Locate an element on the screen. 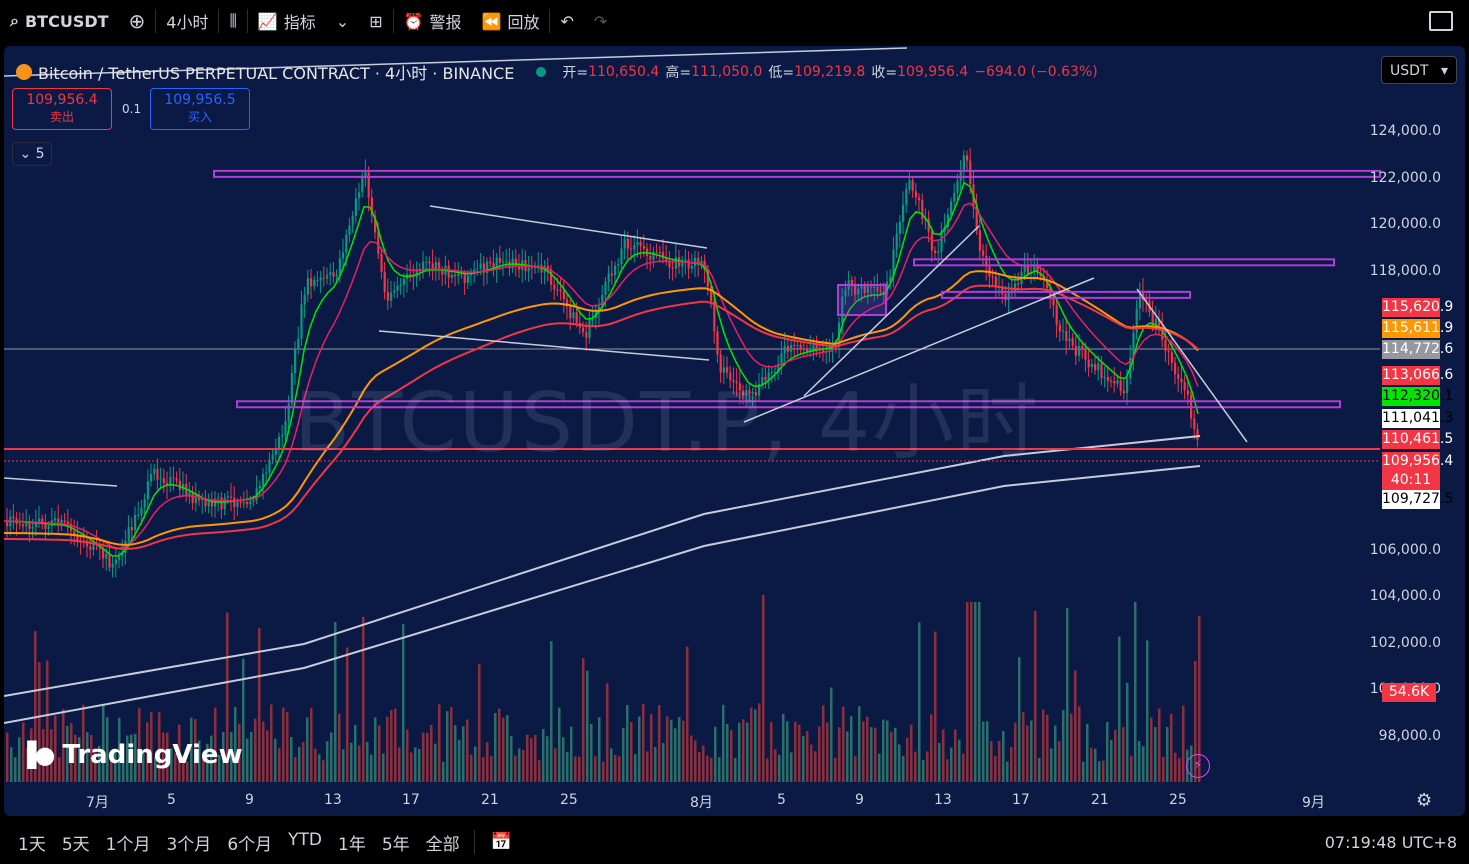  timeframe-button: YTD is located at coordinates (305, 839).